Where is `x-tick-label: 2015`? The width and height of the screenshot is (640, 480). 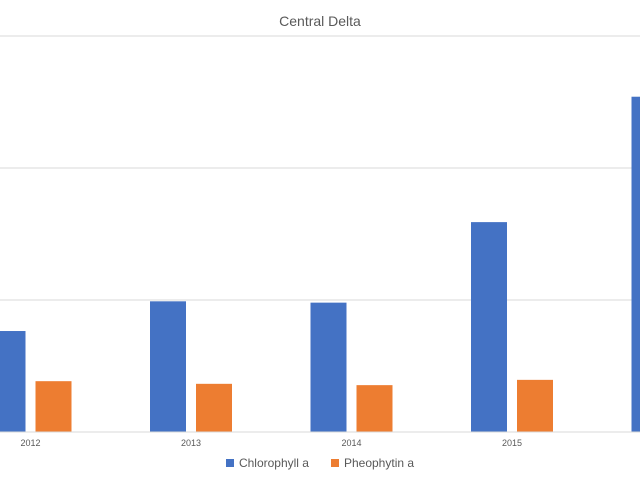
x-tick-label: 2015 is located at coordinates (512, 443).